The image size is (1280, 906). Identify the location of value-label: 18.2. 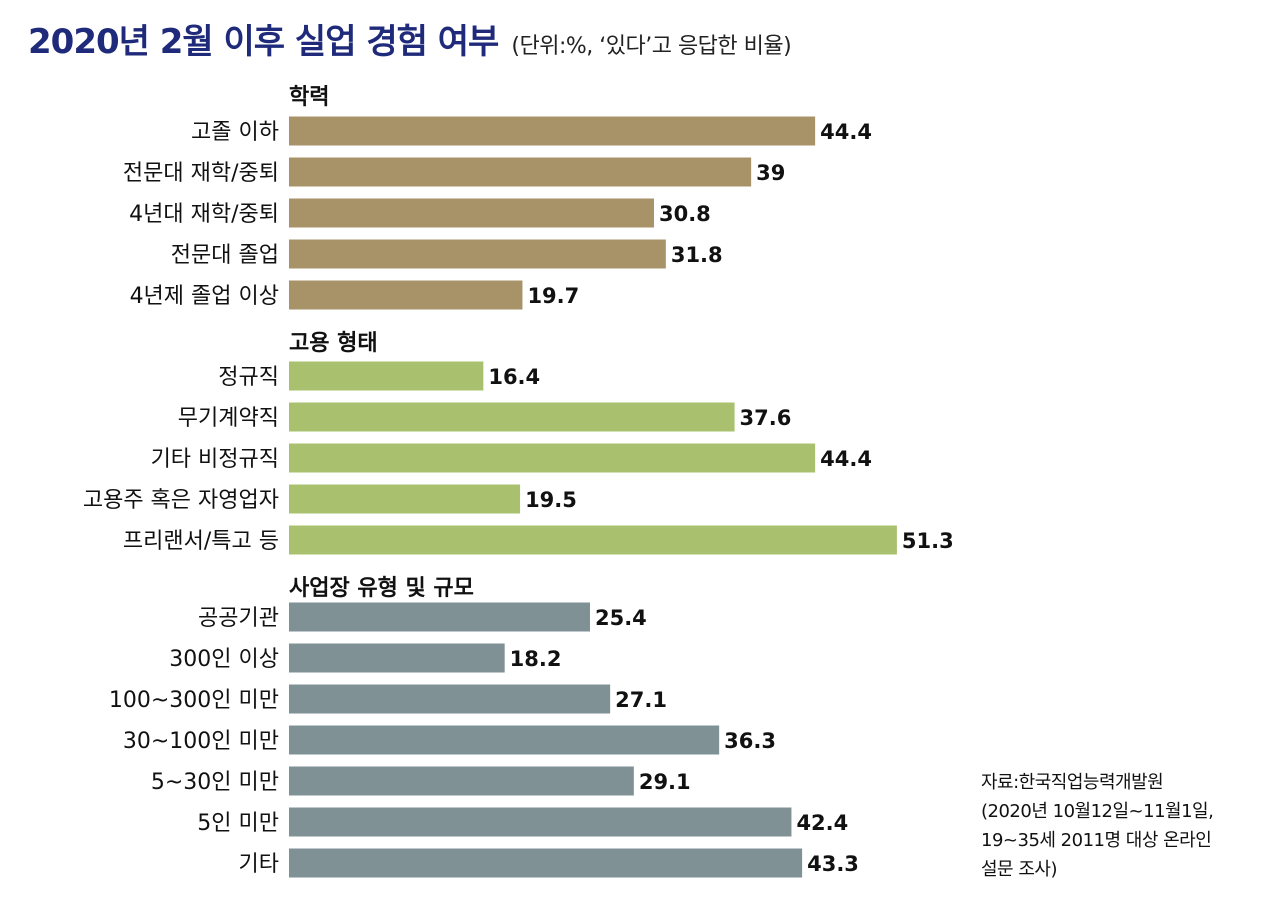
(536, 659).